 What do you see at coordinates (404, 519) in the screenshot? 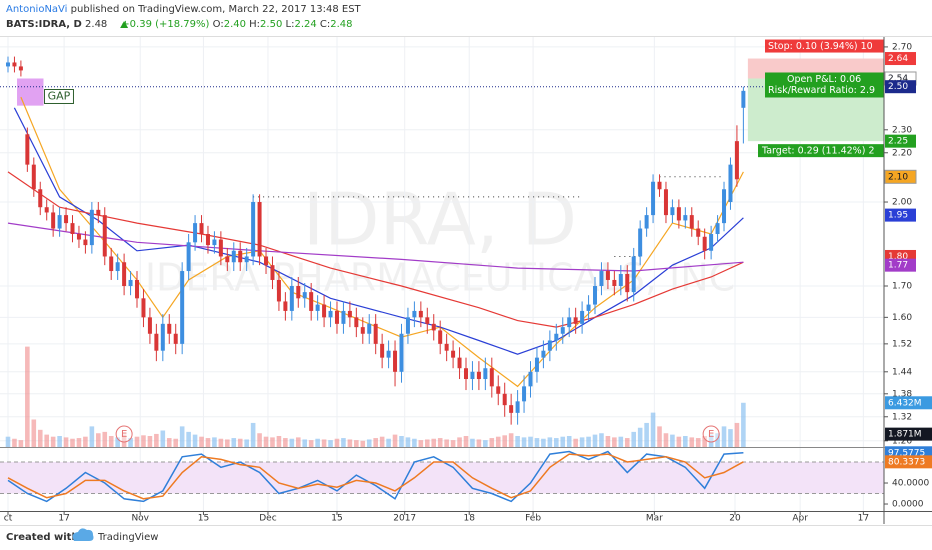
I see `x-tick-label: 2017` at bounding box center [404, 519].